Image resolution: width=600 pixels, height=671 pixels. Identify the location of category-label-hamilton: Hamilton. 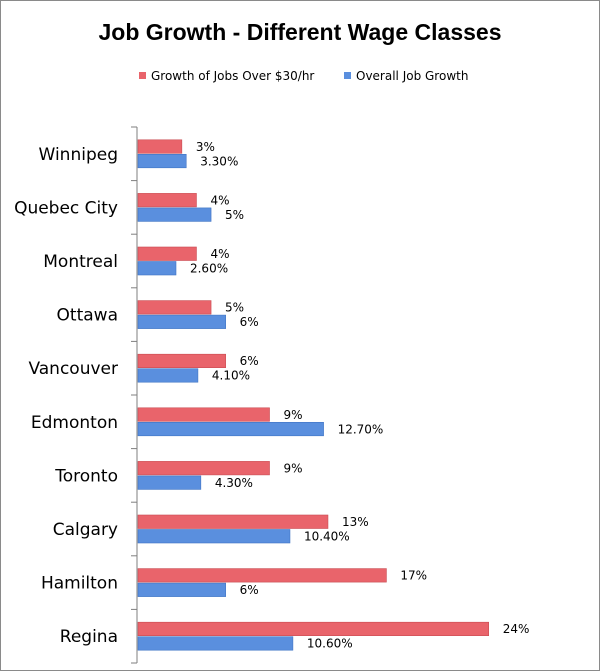
(79, 584).